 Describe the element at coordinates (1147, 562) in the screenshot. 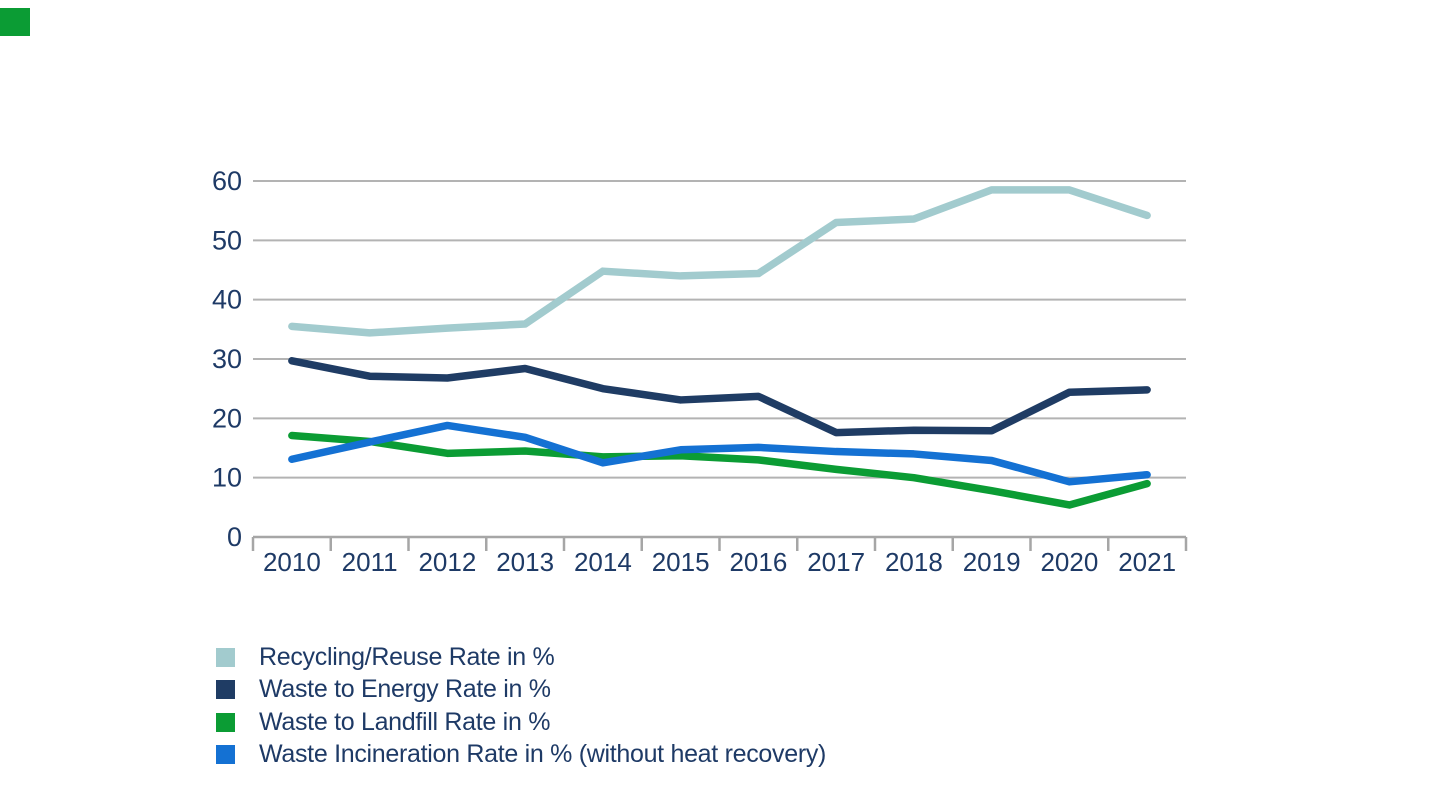

I see `x-axis-tick-label: 2021` at that location.